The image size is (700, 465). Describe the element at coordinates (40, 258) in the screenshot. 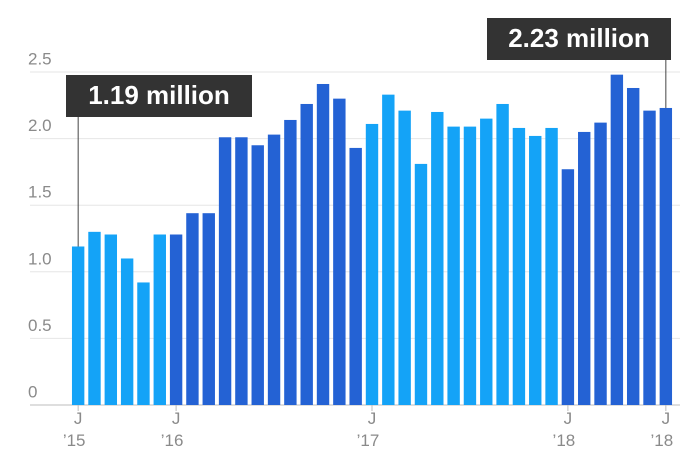

I see `y-tick-label: 1.0` at that location.